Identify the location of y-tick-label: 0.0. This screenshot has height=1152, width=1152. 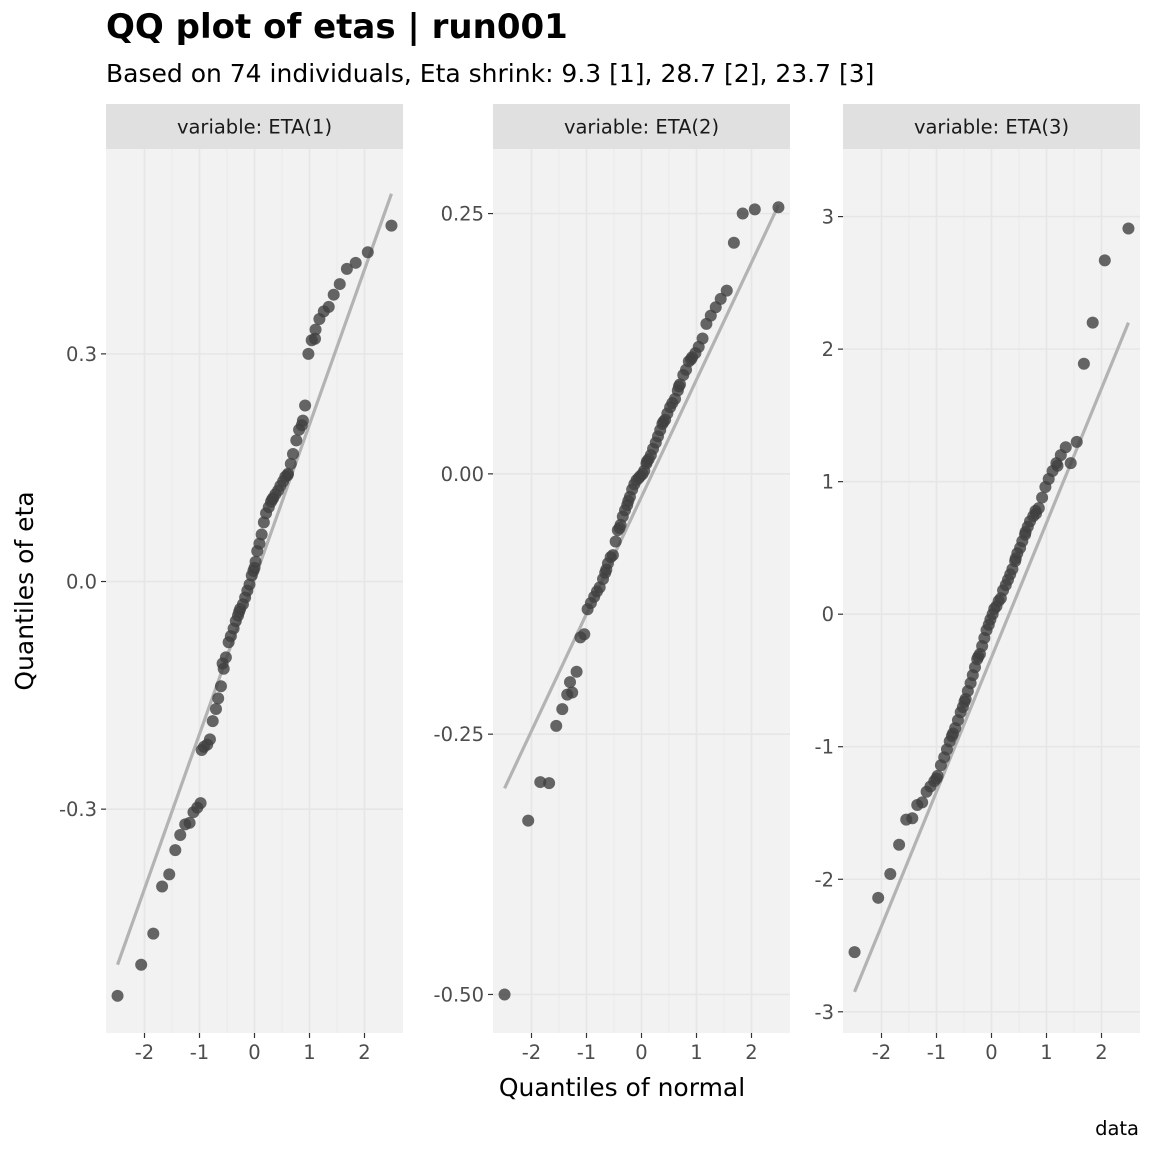
(81, 582).